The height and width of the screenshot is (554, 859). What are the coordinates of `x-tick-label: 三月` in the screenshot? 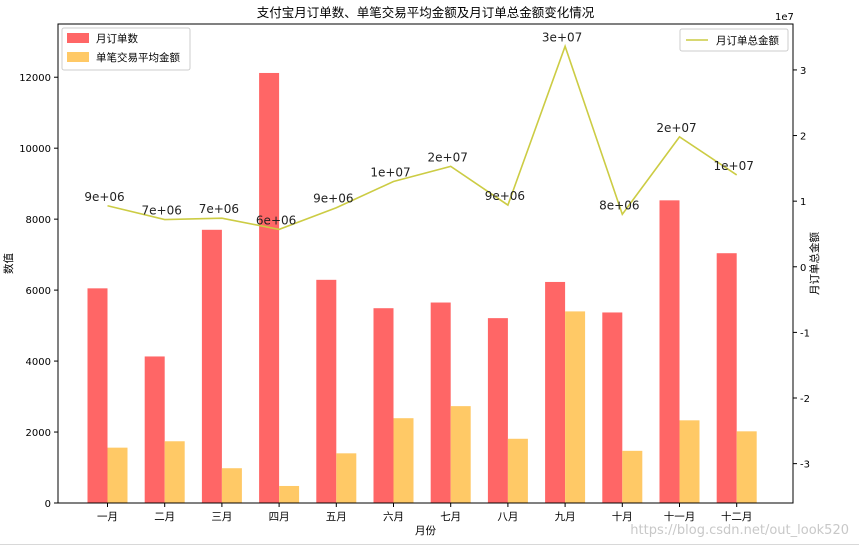 It's located at (221, 517).